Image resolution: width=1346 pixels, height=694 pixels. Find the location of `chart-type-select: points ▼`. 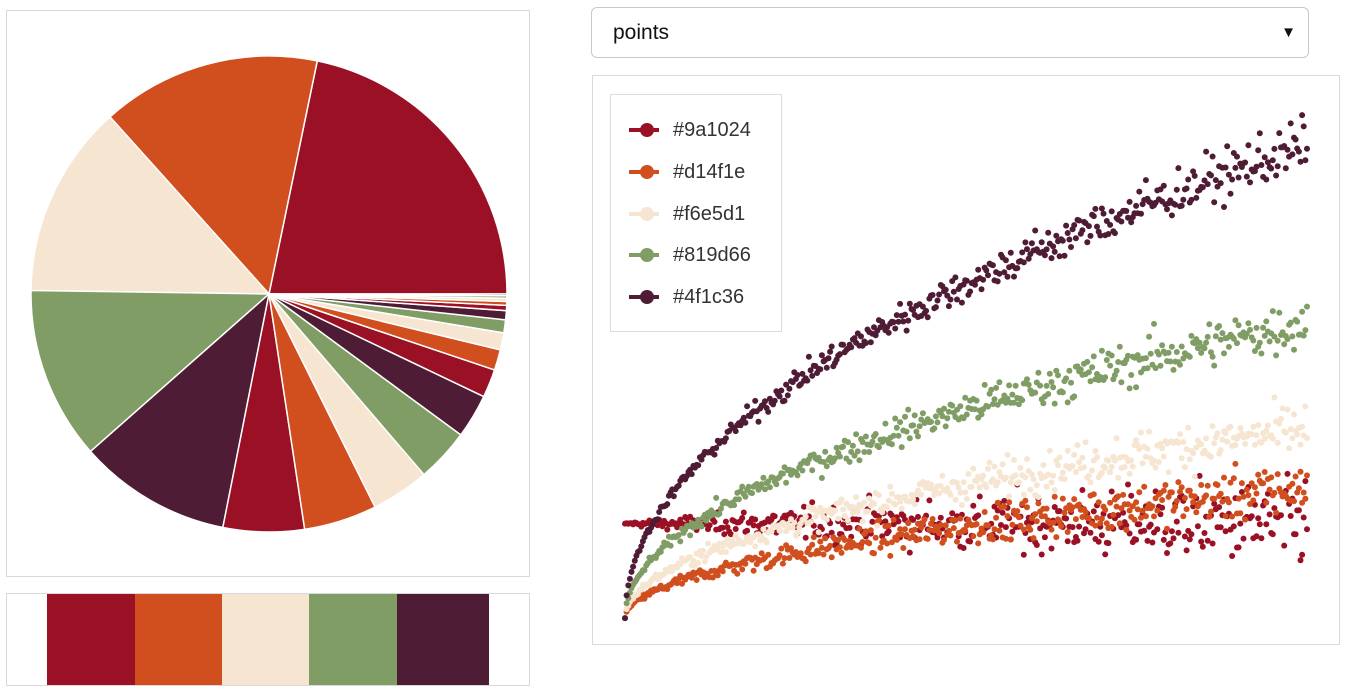

chart-type-select: points ▼ is located at coordinates (950, 32).